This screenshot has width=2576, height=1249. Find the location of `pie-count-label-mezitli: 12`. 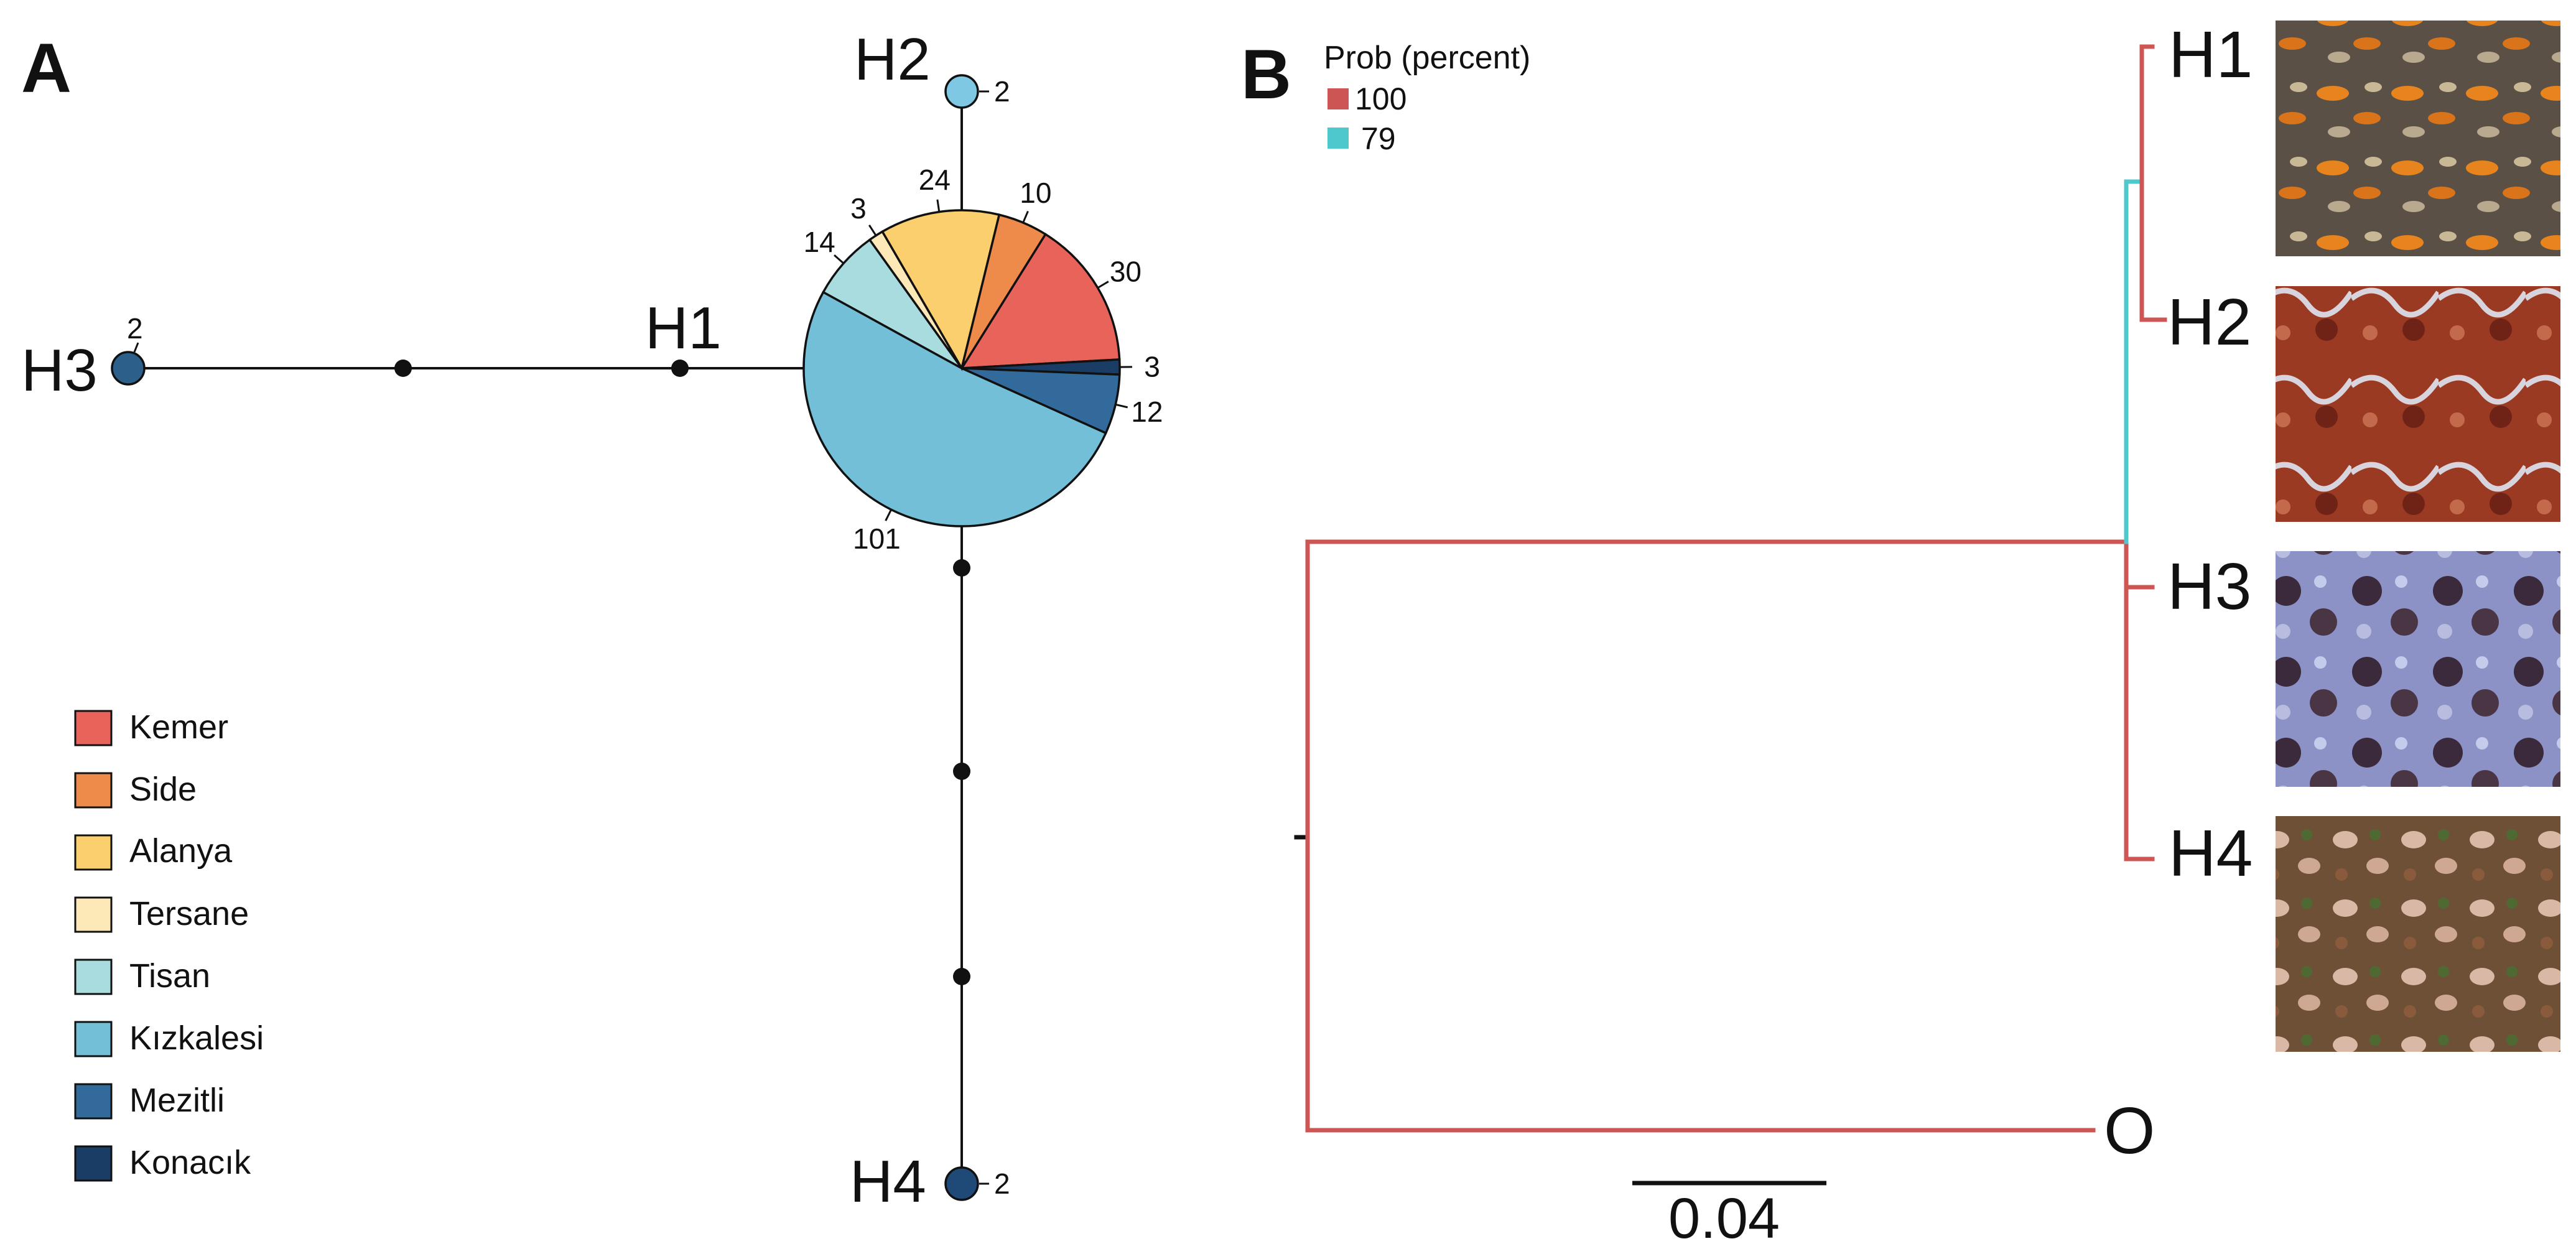

pie-count-label-mezitli: 12 is located at coordinates (1147, 412).